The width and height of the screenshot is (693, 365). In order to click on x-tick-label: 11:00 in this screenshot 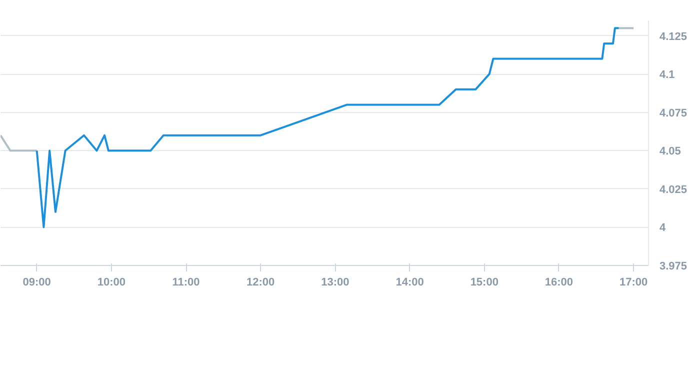, I will do `click(186, 282)`.